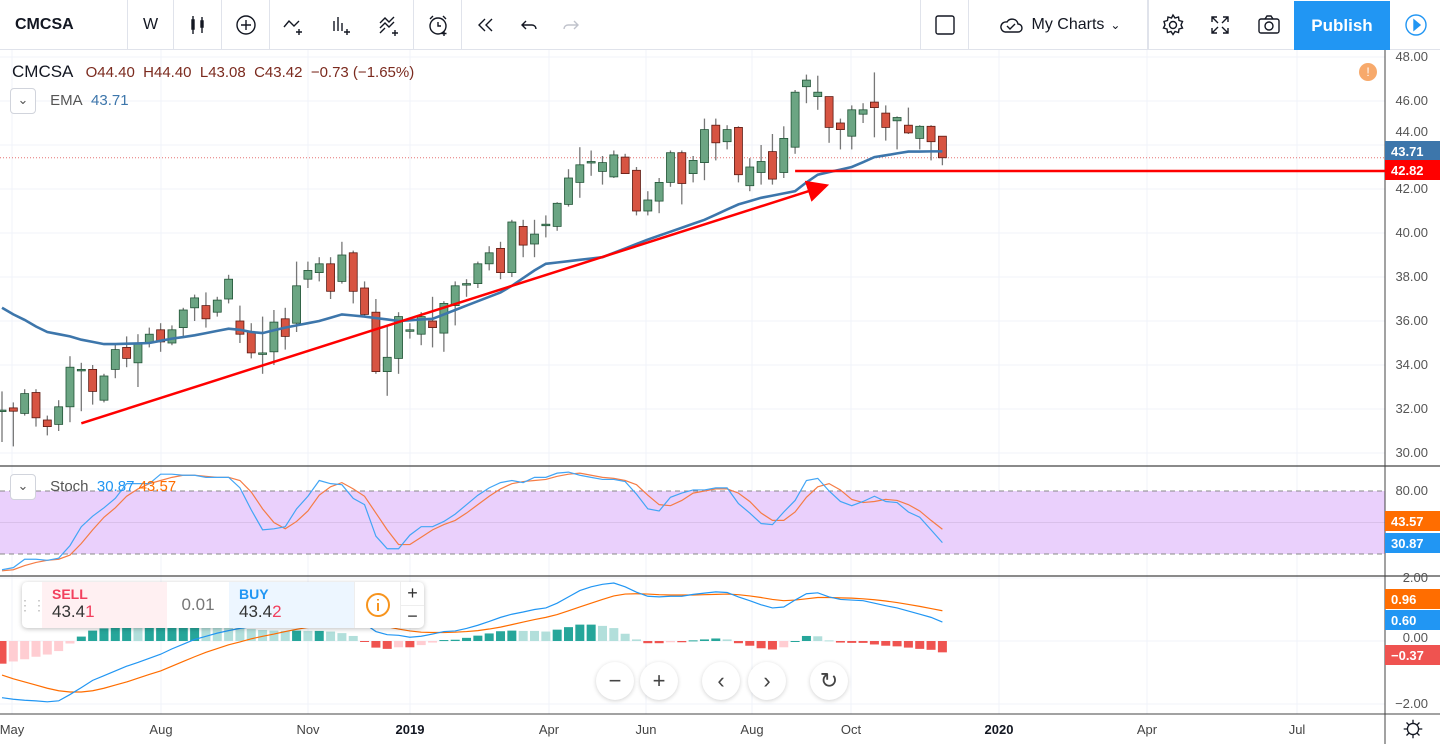 The height and width of the screenshot is (747, 1440). I want to click on ema-legend: ⌄ EMA 43.71, so click(69, 101).